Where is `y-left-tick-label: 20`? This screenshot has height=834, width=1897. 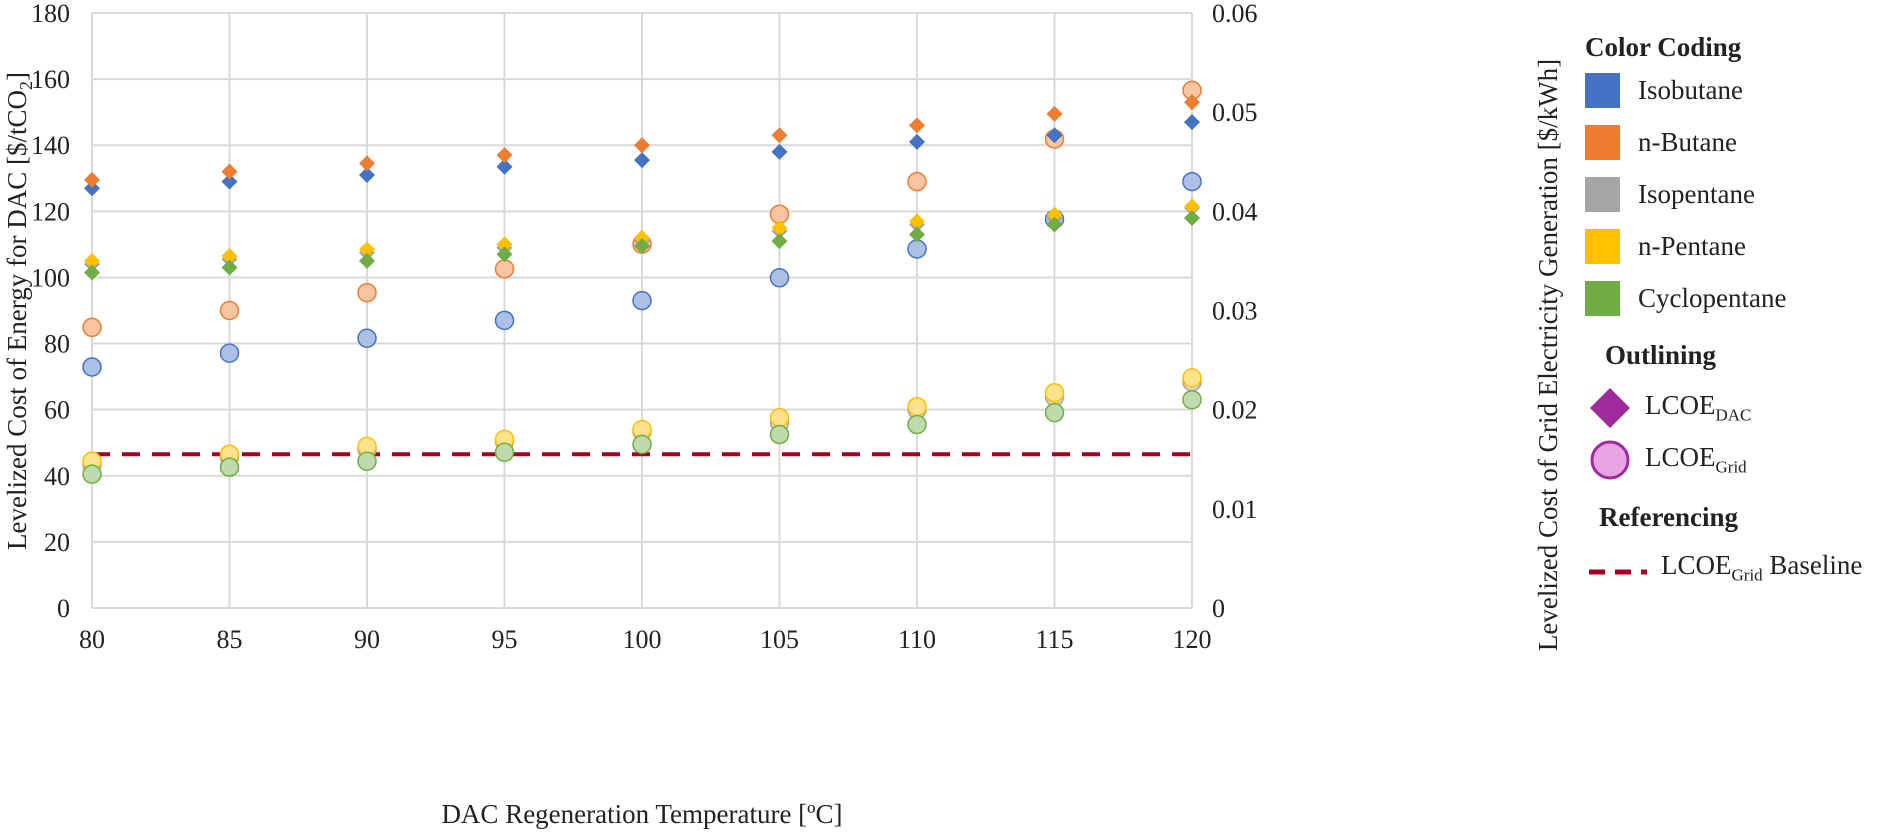 y-left-tick-label: 20 is located at coordinates (57, 542).